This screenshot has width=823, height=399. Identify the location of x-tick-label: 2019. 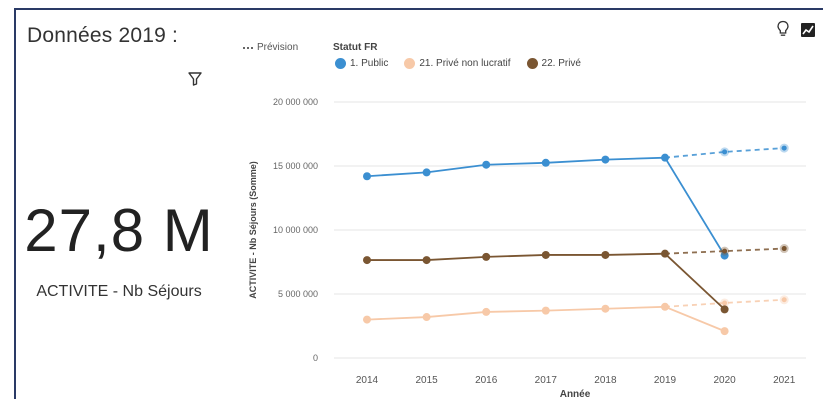
(665, 380).